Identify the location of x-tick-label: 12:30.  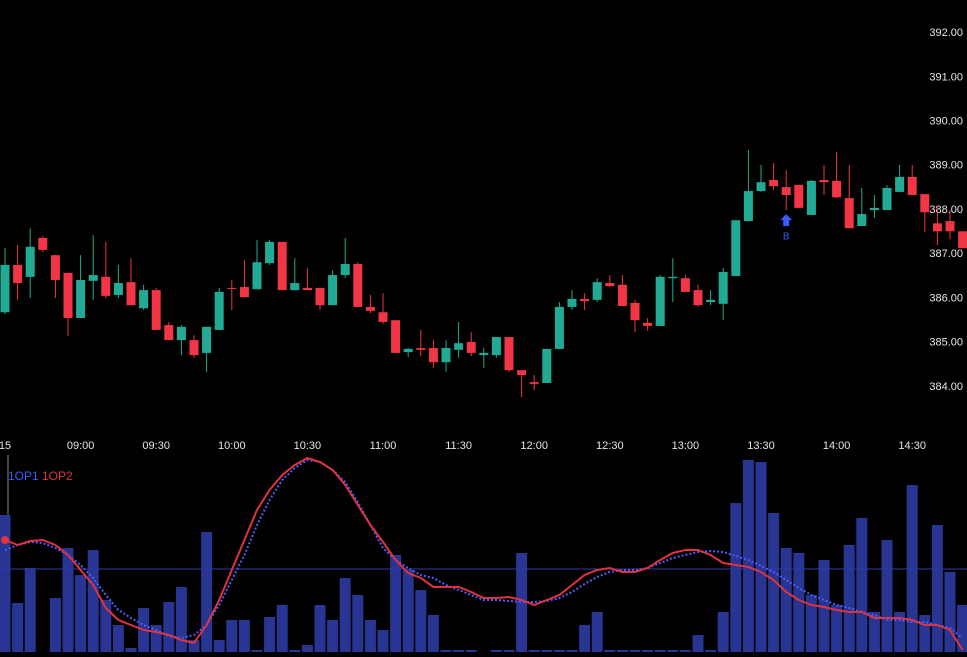
(610, 446).